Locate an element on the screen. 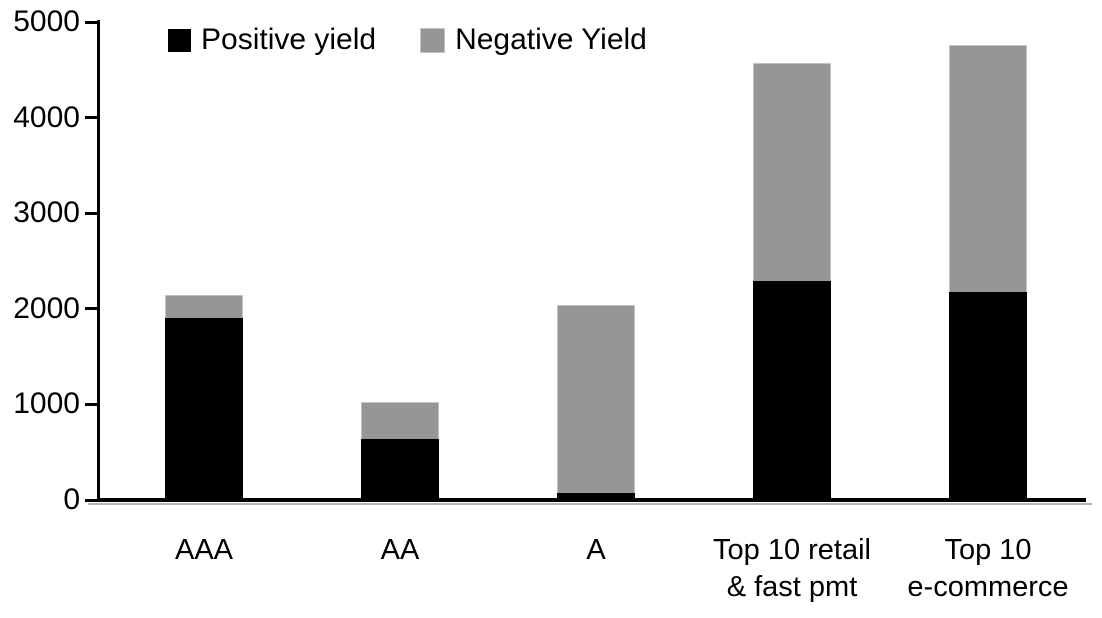 The height and width of the screenshot is (618, 1102). x-category-label-0: AAA is located at coordinates (204, 550).